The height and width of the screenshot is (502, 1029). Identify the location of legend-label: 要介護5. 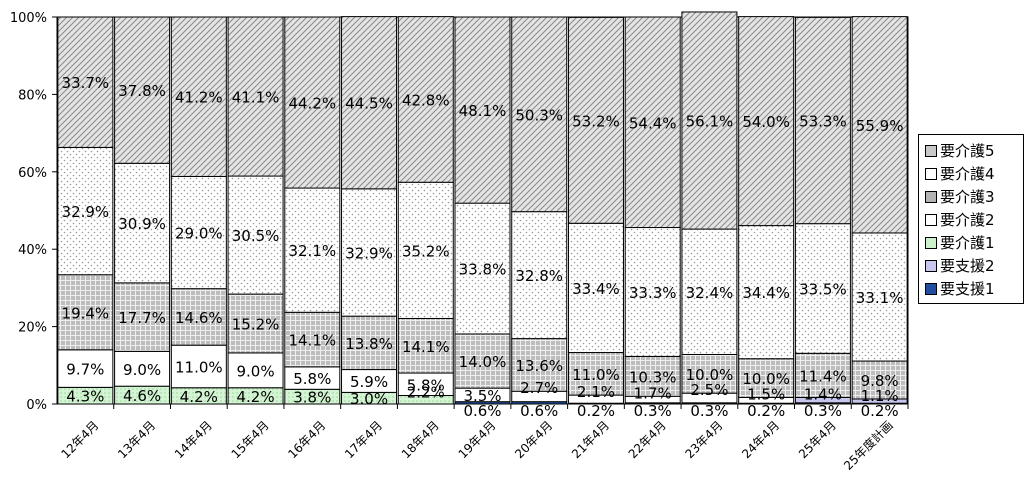
(967, 151).